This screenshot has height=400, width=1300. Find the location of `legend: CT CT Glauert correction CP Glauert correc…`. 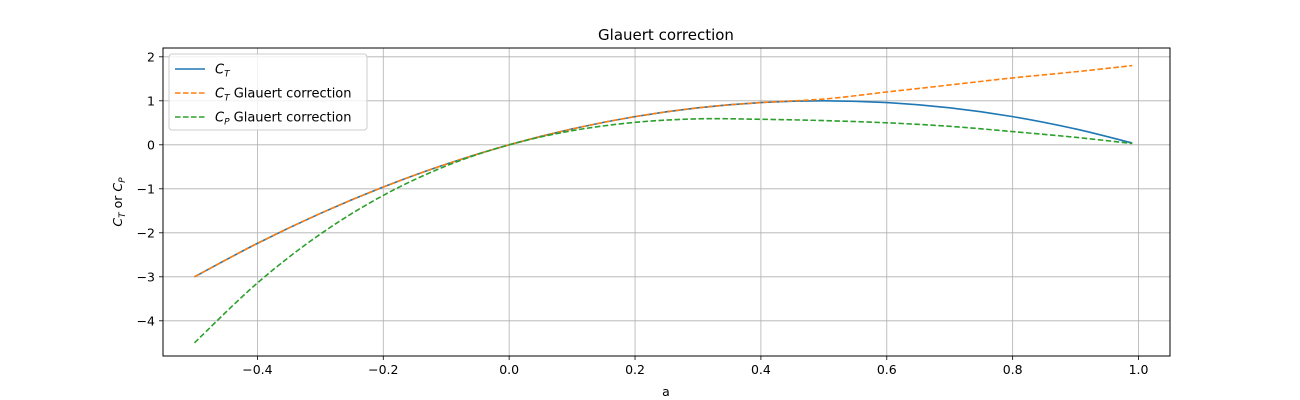

legend: CT CT Glauert correction CP Glauert correc… is located at coordinates (268, 92).